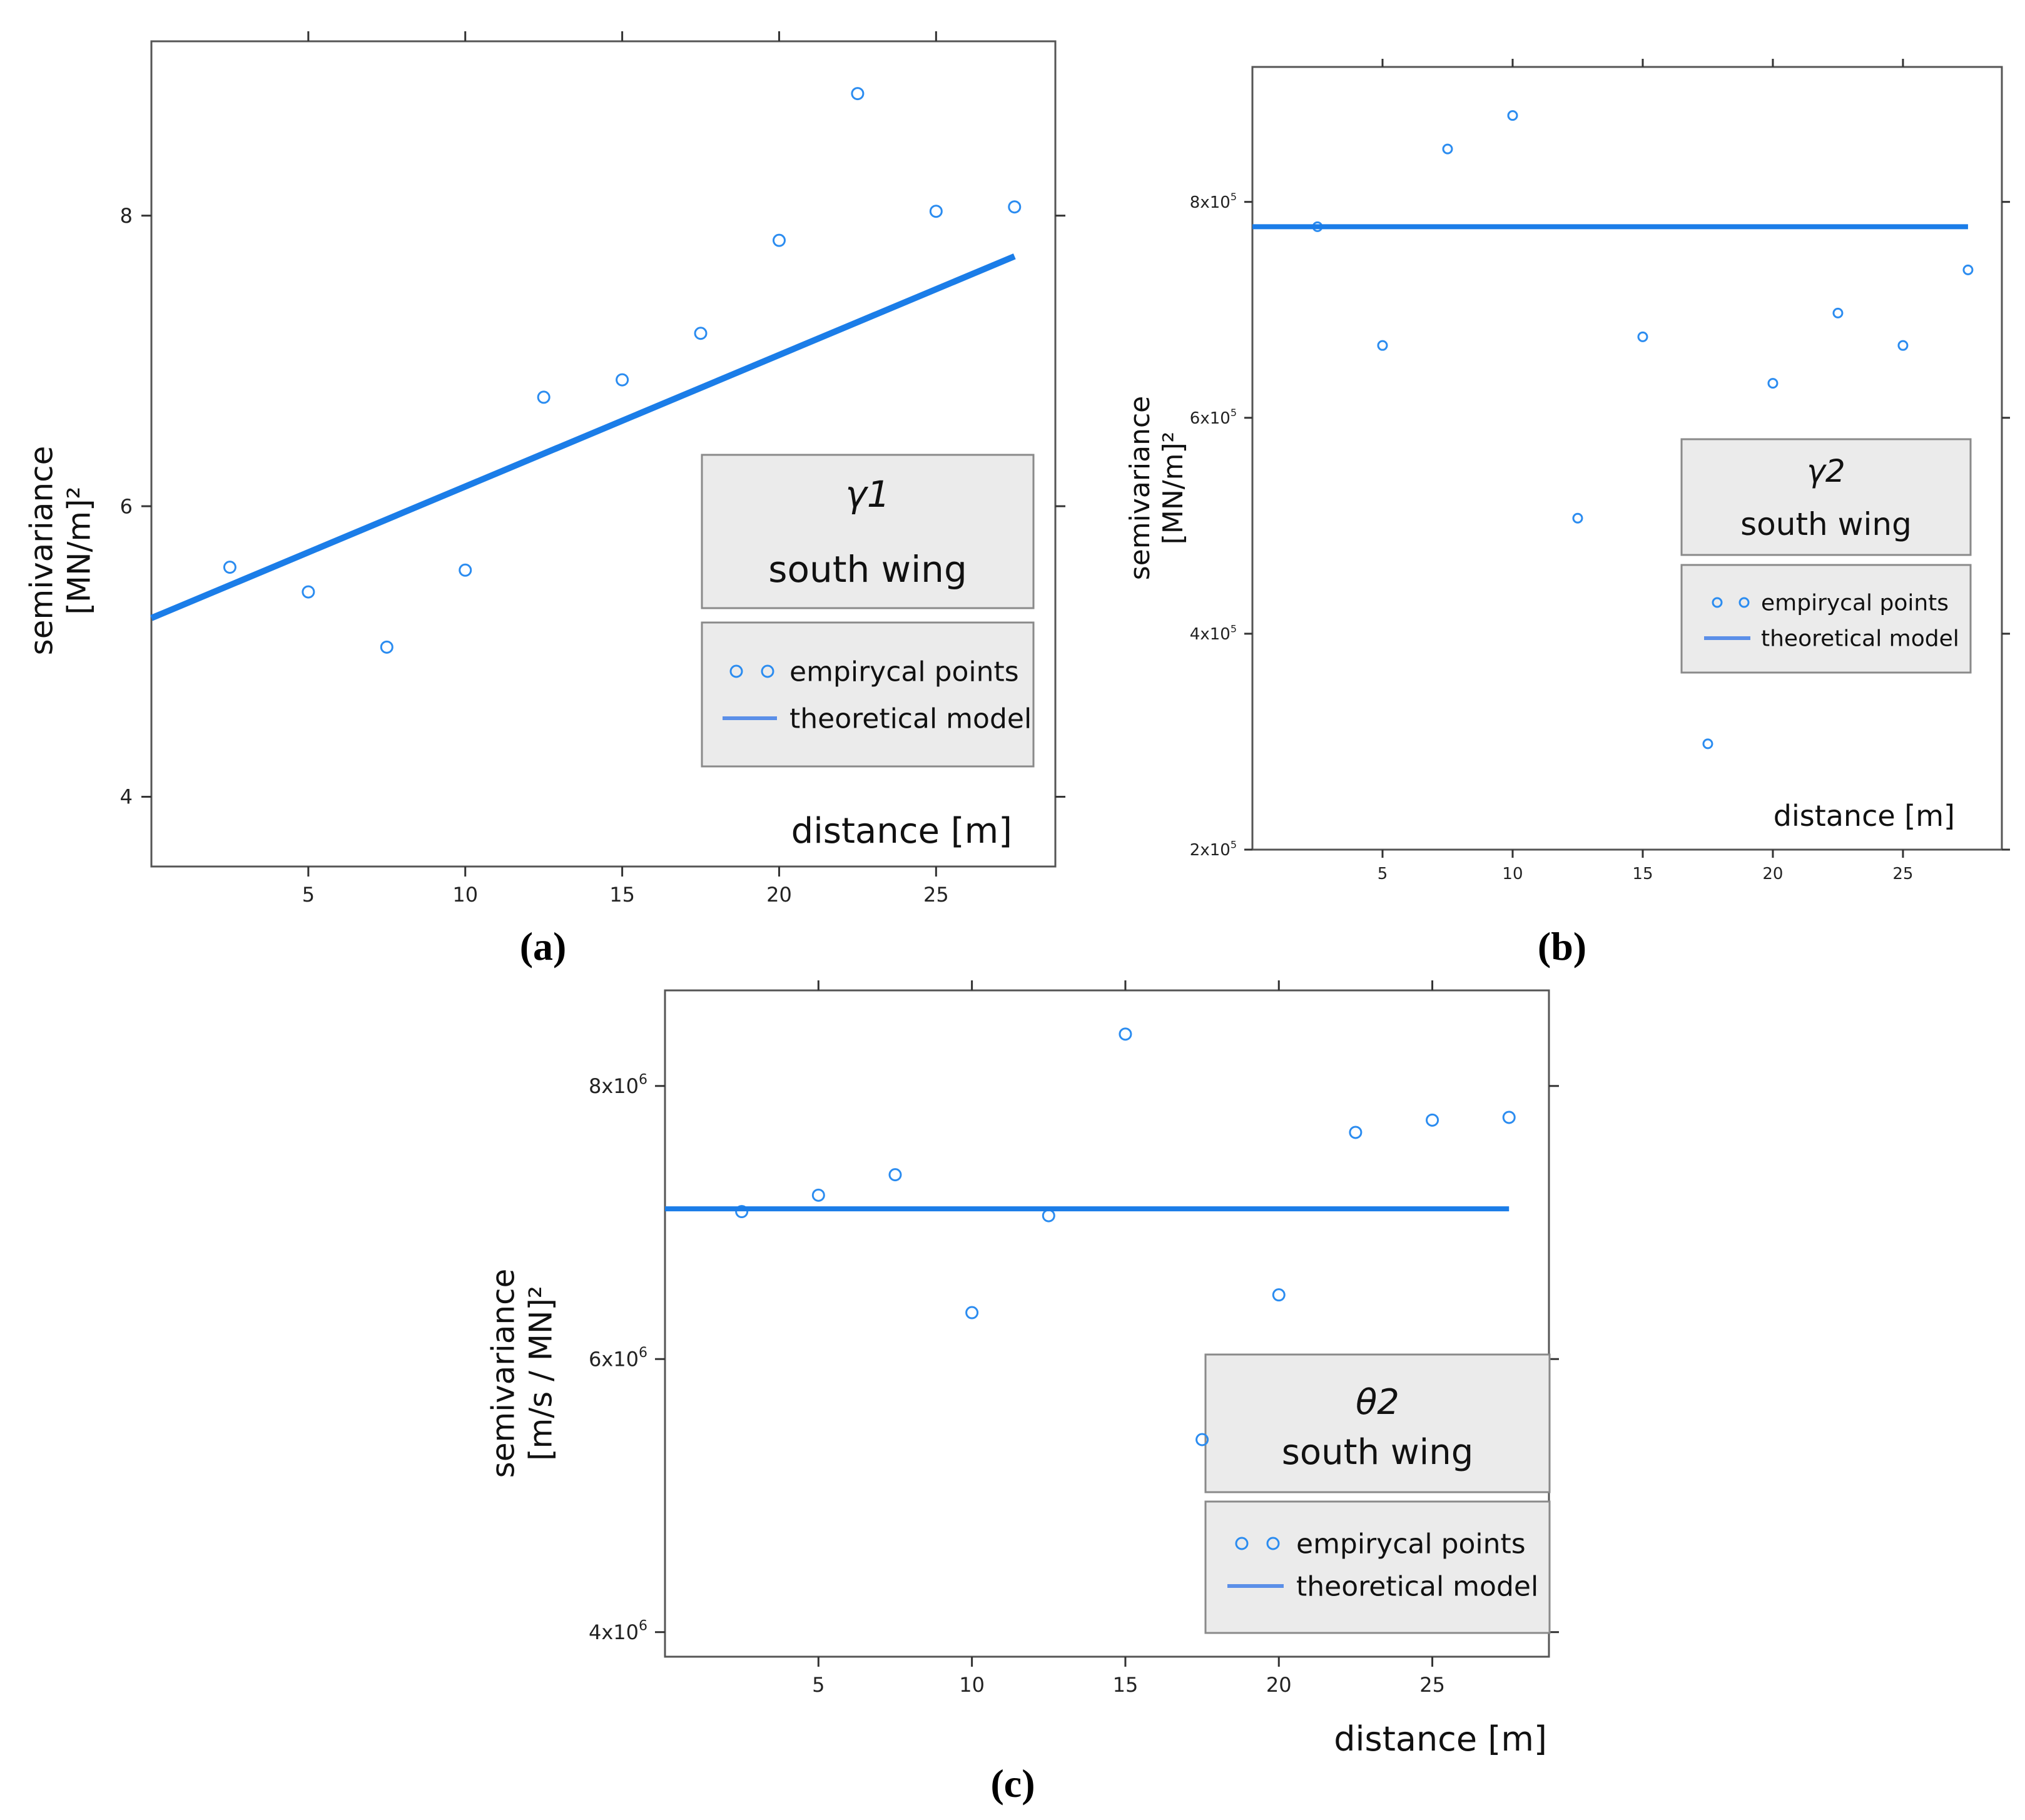 This screenshot has height=1820, width=2025. What do you see at coordinates (1213, 201) in the screenshot?
I see `y-tick-label: 8x10⁵` at bounding box center [1213, 201].